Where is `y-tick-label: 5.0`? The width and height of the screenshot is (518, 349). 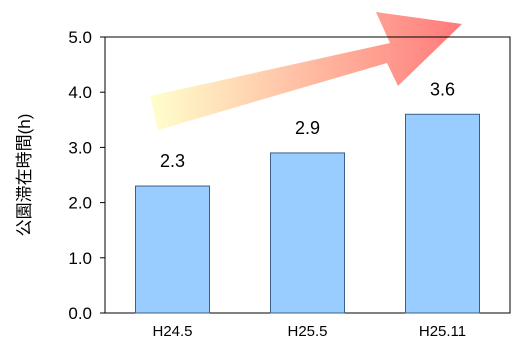 y-tick-label: 5.0 is located at coordinates (80, 37).